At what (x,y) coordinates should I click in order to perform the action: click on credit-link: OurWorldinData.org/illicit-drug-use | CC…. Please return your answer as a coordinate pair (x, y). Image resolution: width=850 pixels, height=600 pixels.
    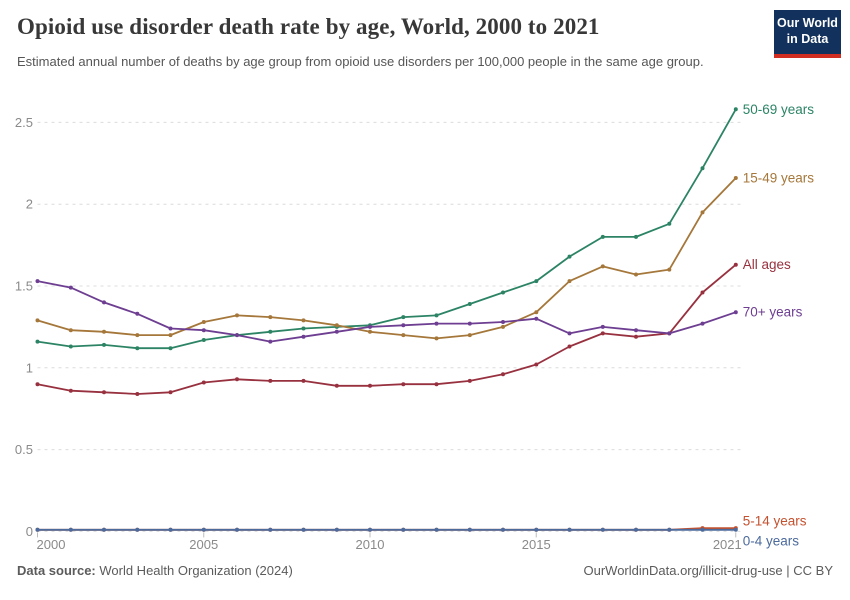
    Looking at the image, I should click on (708, 570).